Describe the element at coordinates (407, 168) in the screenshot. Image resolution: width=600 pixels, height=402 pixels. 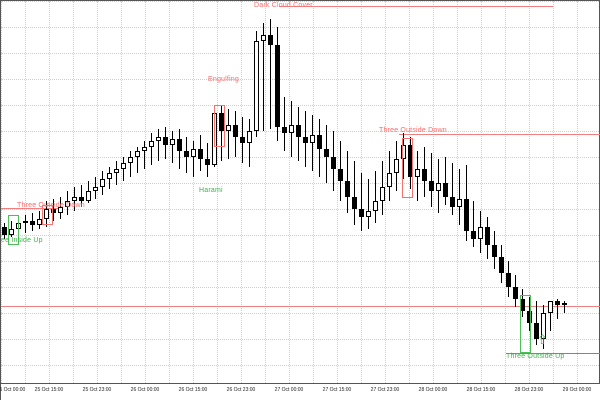
I see `three-outside-down-box` at that location.